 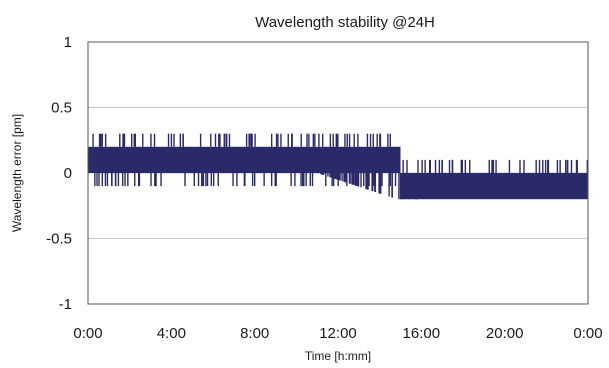 I want to click on y-tick-label: 0, so click(x=68, y=173).